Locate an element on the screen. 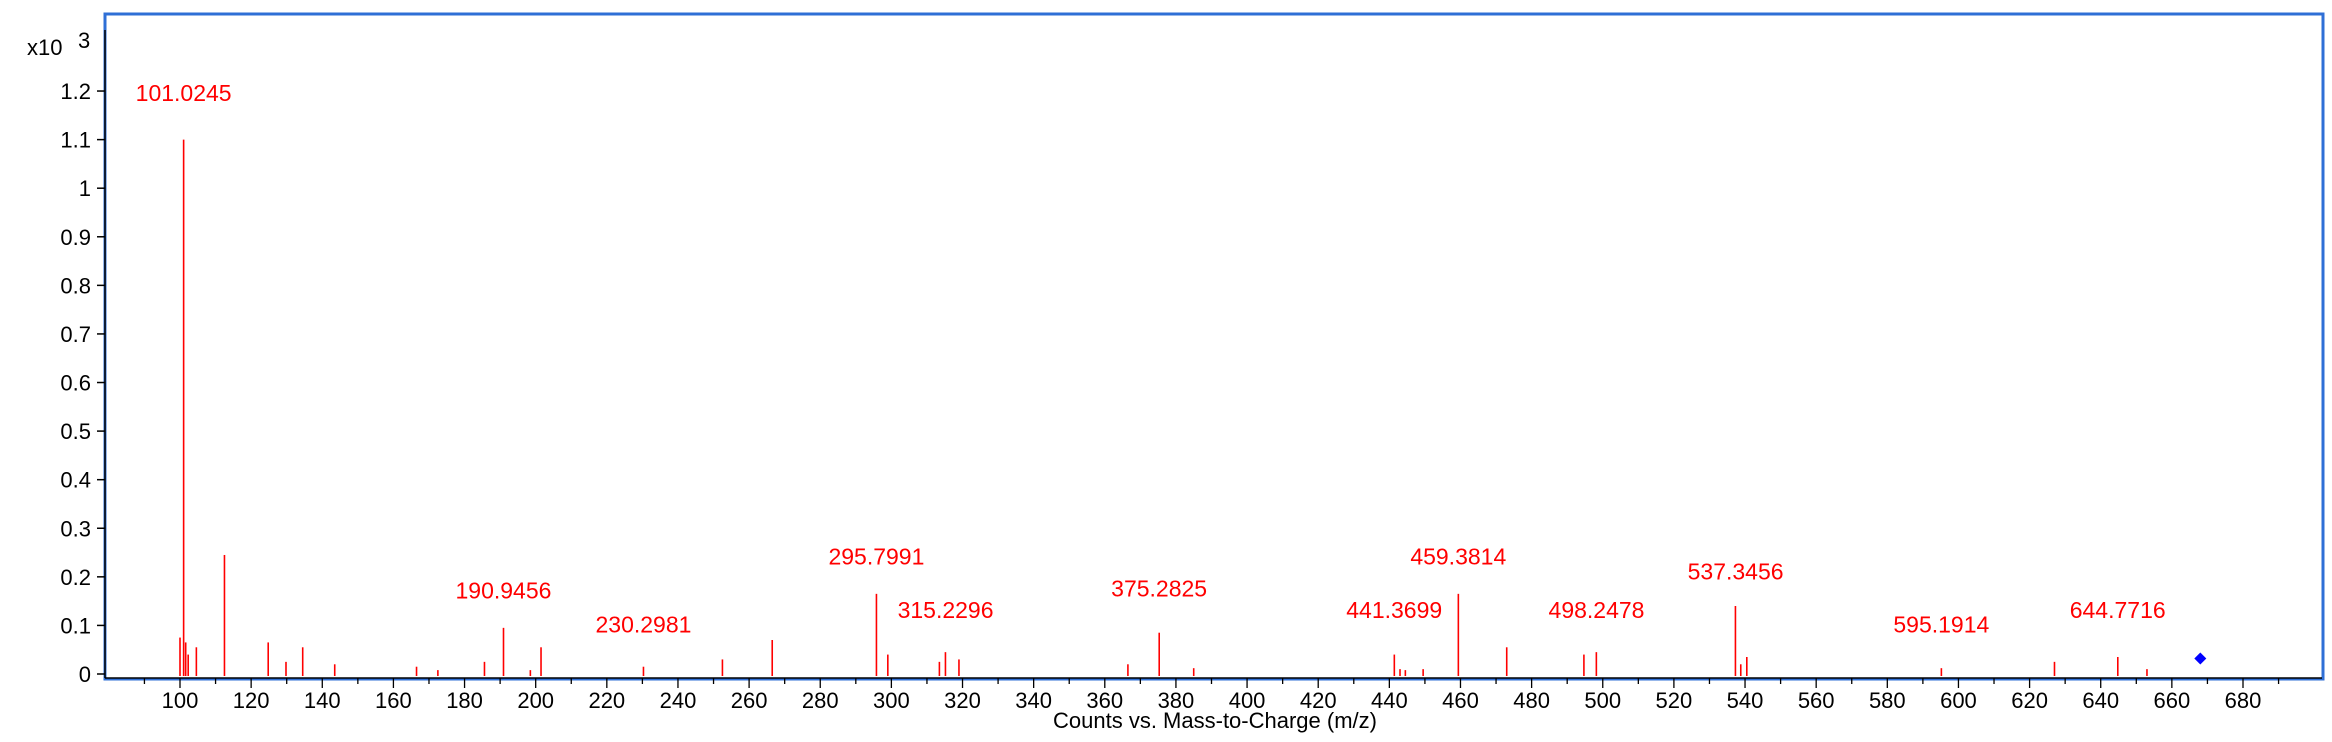 Image resolution: width=2332 pixels, height=742 pixels. y-tick-label: 1.1 is located at coordinates (75, 140).